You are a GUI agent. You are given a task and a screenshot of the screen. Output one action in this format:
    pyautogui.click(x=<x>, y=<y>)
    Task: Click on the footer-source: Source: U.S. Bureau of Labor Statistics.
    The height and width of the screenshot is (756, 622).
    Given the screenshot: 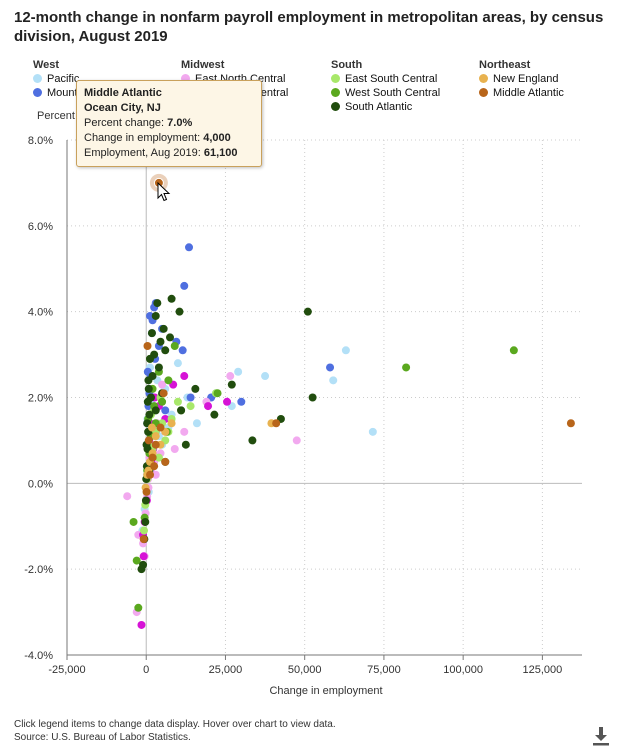 What is the action you would take?
    pyautogui.click(x=102, y=737)
    